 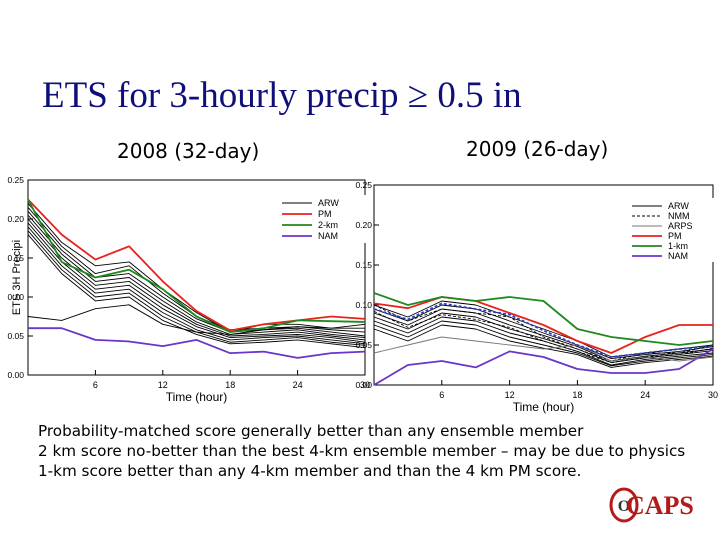 What do you see at coordinates (660, 505) in the screenshot?
I see `logo-text: CAPS` at bounding box center [660, 505].